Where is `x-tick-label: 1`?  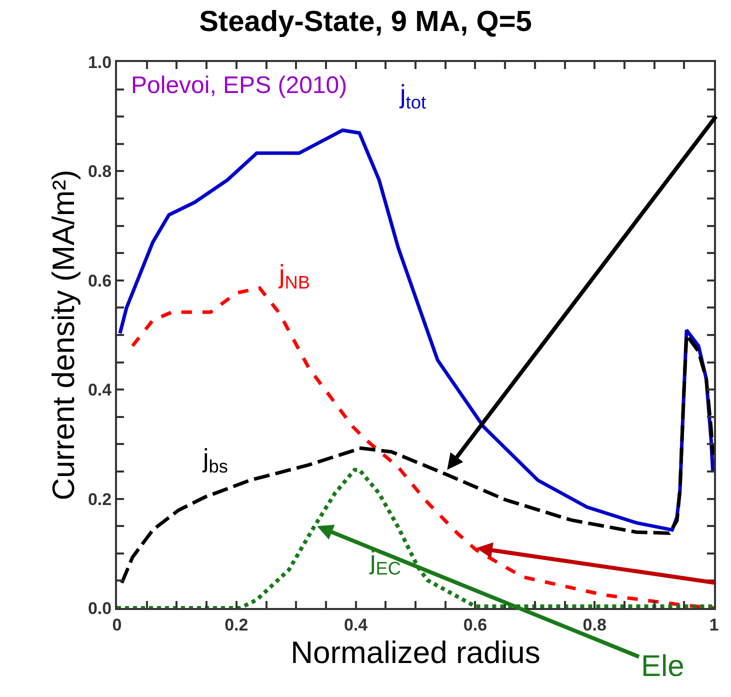 x-tick-label: 1 is located at coordinates (714, 624).